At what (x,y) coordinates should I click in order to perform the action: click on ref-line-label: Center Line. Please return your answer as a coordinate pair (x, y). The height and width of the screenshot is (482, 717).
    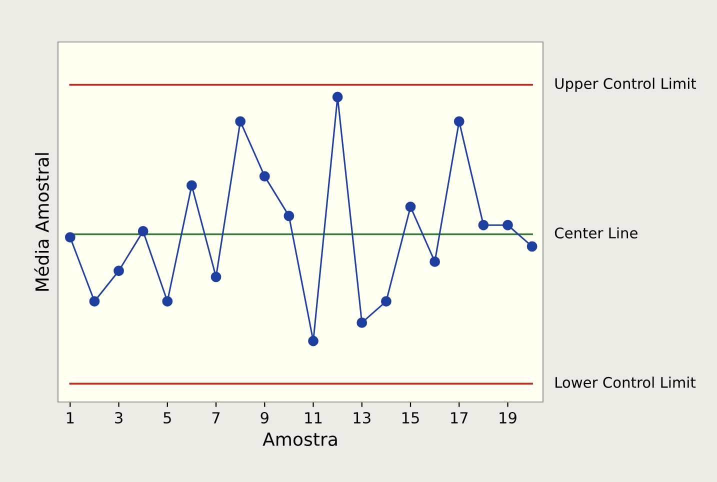
    Looking at the image, I should click on (596, 232).